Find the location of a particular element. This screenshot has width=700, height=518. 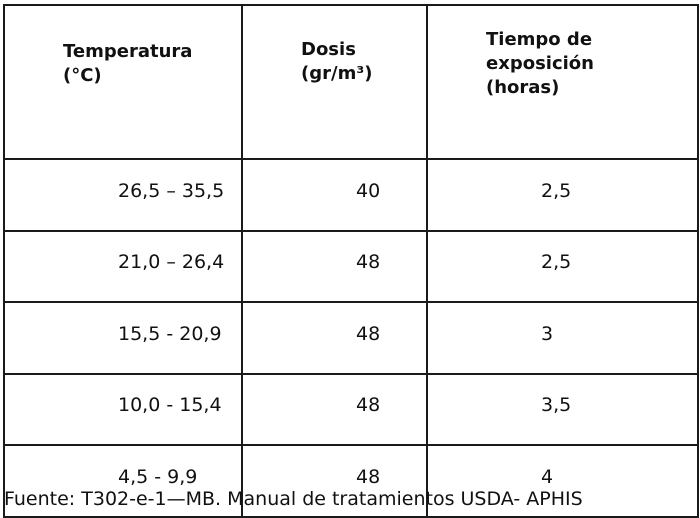

table-cell: 4,5 - 9,9 is located at coordinates (123, 481).